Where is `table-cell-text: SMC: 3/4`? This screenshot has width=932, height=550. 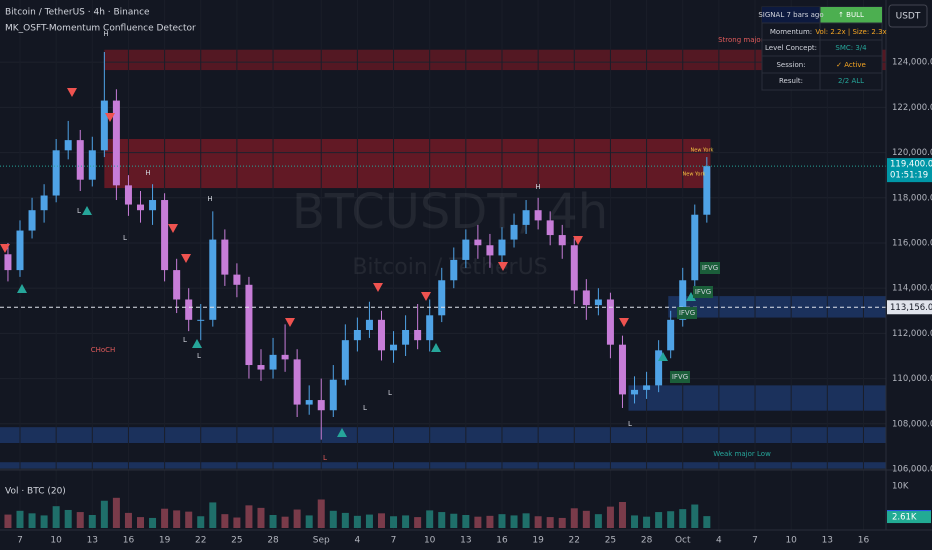 table-cell-text: SMC: 3/4 is located at coordinates (851, 48).